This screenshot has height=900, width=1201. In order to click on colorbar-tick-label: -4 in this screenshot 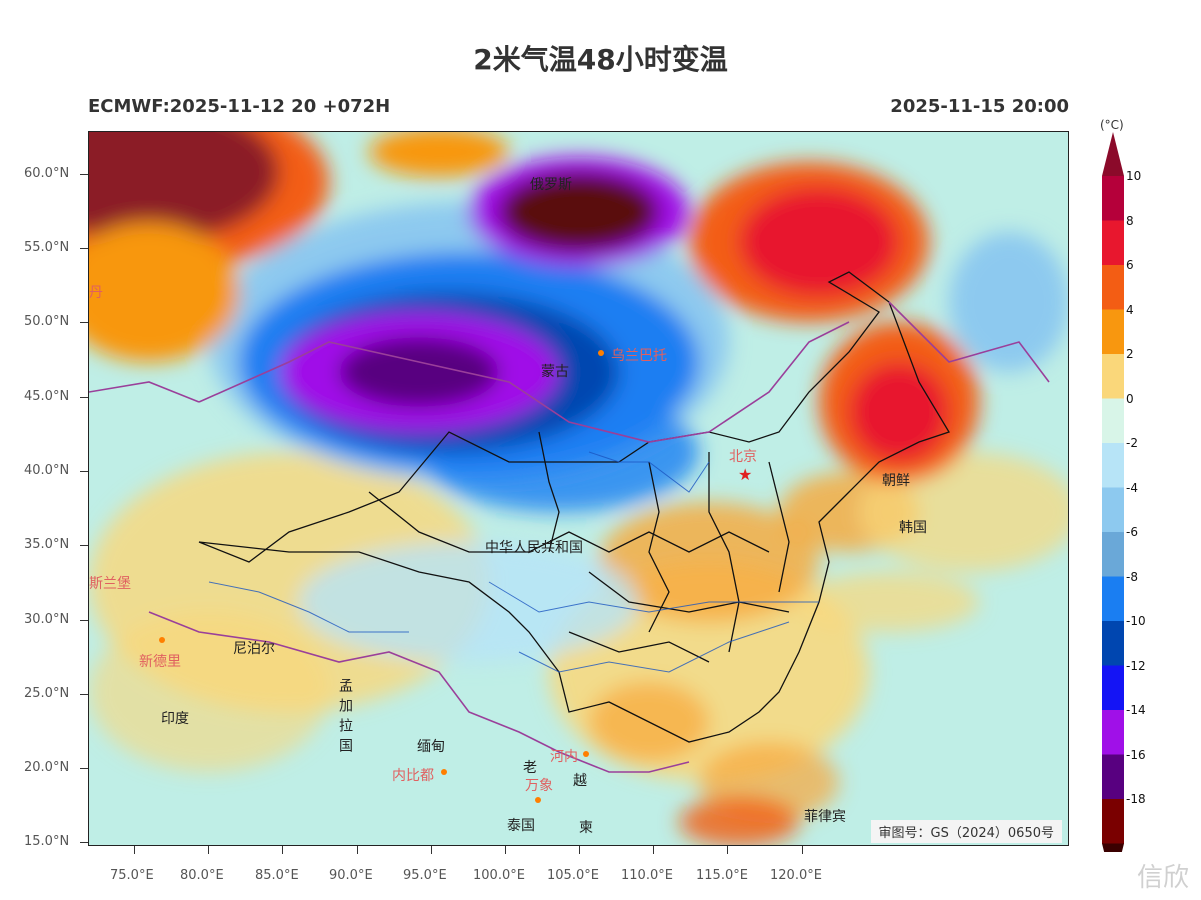, I will do `click(1132, 487)`.